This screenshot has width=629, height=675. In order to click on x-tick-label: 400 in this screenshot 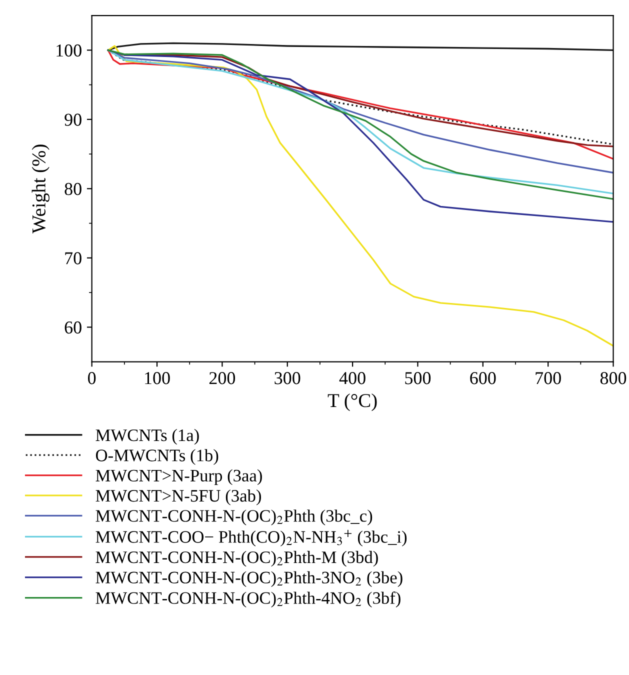, I will do `click(352, 378)`.